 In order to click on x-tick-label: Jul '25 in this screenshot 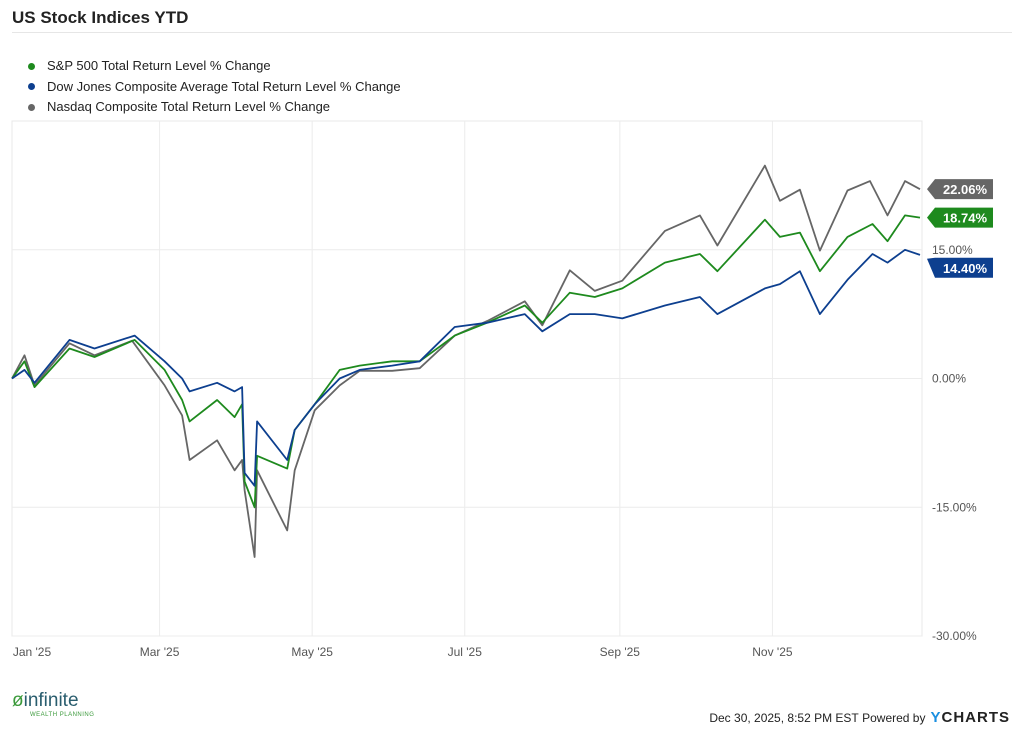, I will do `click(465, 652)`.